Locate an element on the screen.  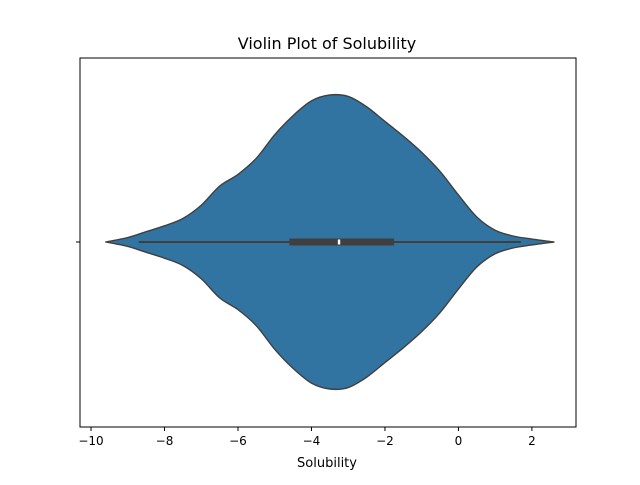
x-tick-label: −6 is located at coordinates (238, 441).